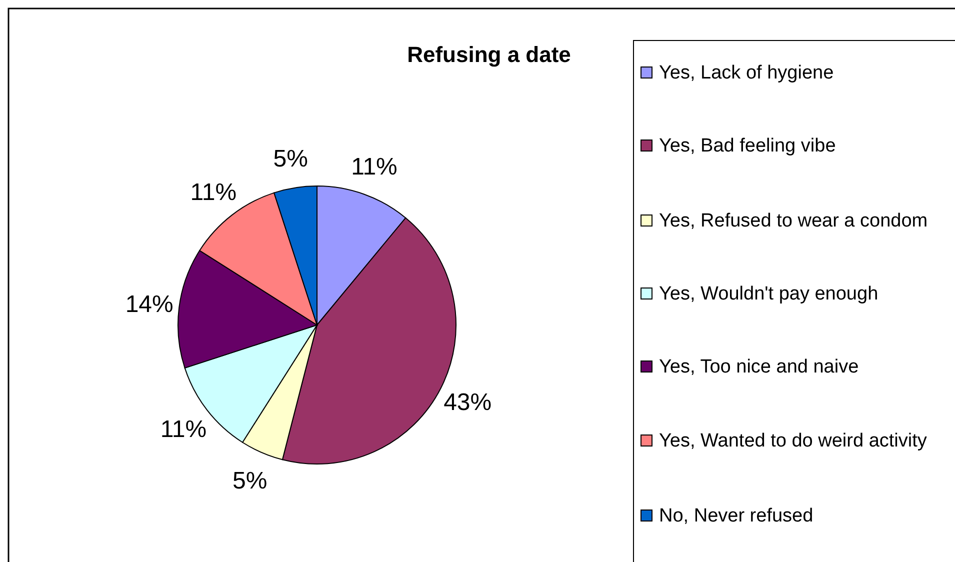 This screenshot has width=955, height=562. Describe the element at coordinates (468, 402) in the screenshot. I see `data-label: 43%` at that location.